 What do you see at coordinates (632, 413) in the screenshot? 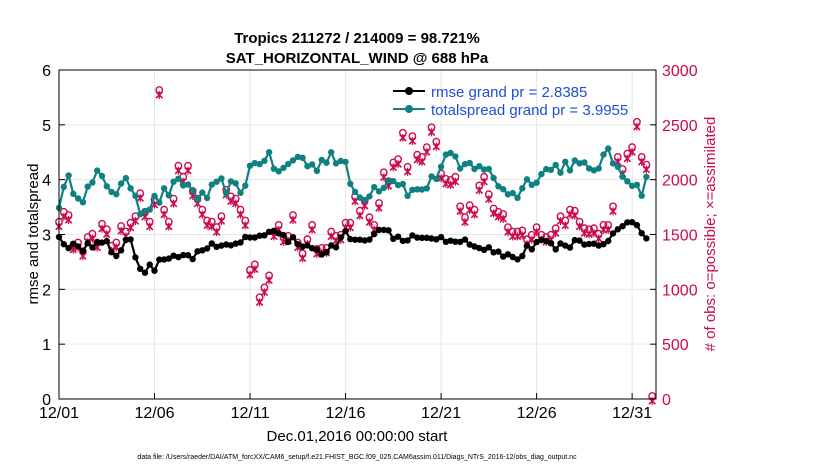
I see `x-tick-label: 12/31` at bounding box center [632, 413].